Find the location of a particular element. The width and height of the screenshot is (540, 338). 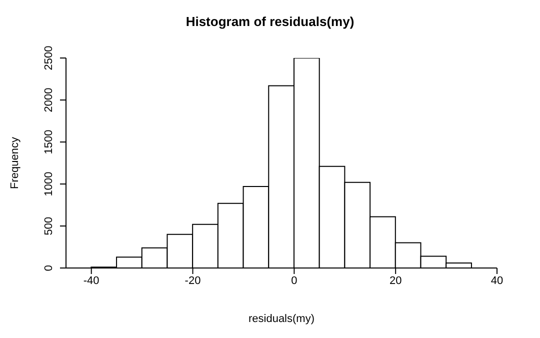

y-tick-label: 2000 is located at coordinates (49, 100).